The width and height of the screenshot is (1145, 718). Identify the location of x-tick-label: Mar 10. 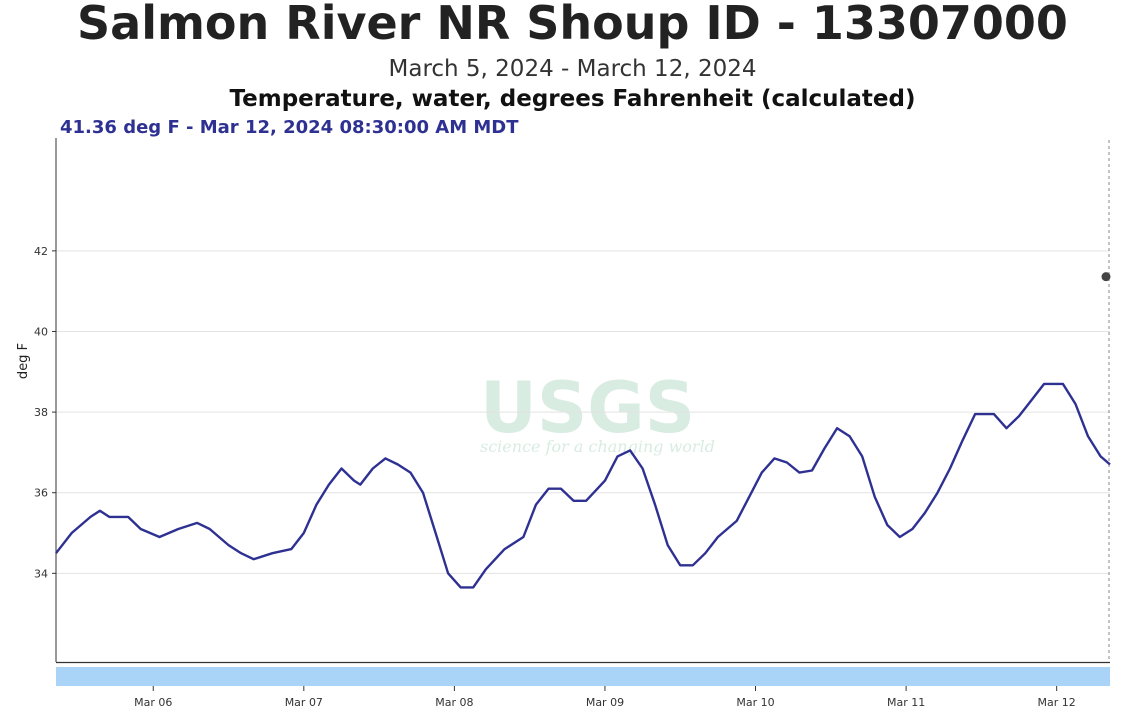
(755, 702).